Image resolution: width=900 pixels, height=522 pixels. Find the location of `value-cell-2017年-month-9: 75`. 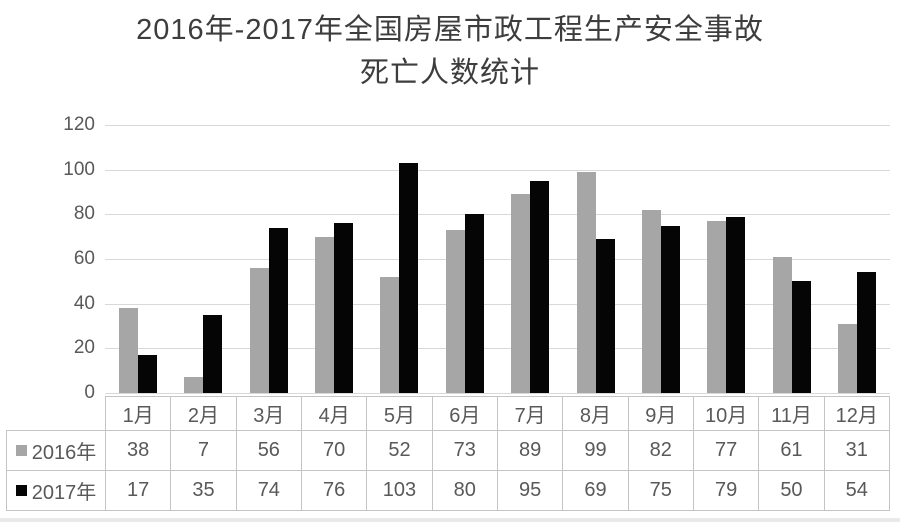

value-cell-2017年-month-9: 75 is located at coordinates (660, 490).